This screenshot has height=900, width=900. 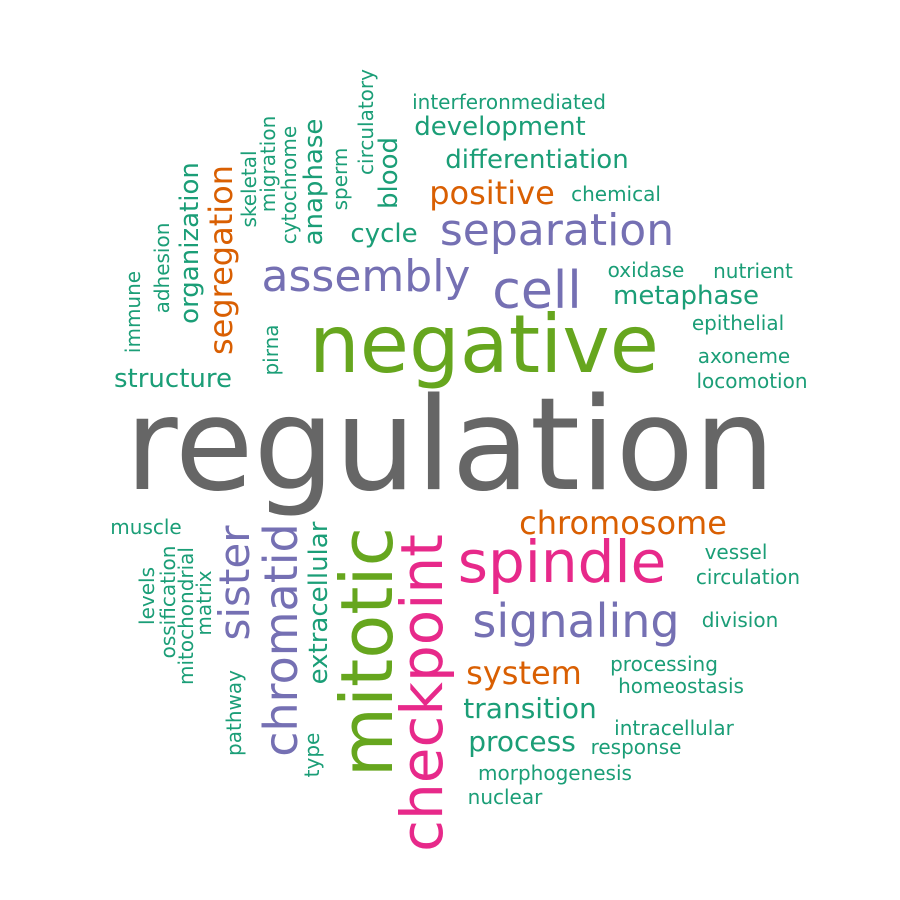 What do you see at coordinates (623, 523) in the screenshot?
I see `word-chromosome: chromosome` at bounding box center [623, 523].